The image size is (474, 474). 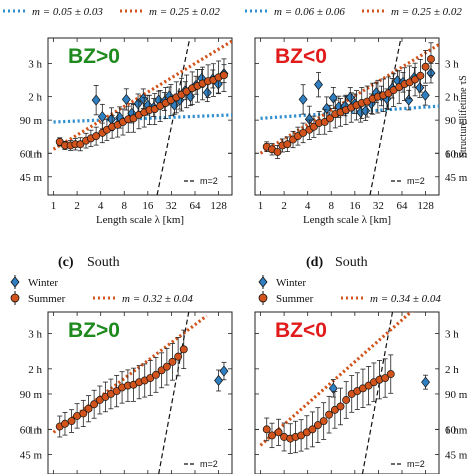 What do you see at coordinates (66, 262) in the screenshot?
I see `caption-c-letter: (c)` at bounding box center [66, 262].